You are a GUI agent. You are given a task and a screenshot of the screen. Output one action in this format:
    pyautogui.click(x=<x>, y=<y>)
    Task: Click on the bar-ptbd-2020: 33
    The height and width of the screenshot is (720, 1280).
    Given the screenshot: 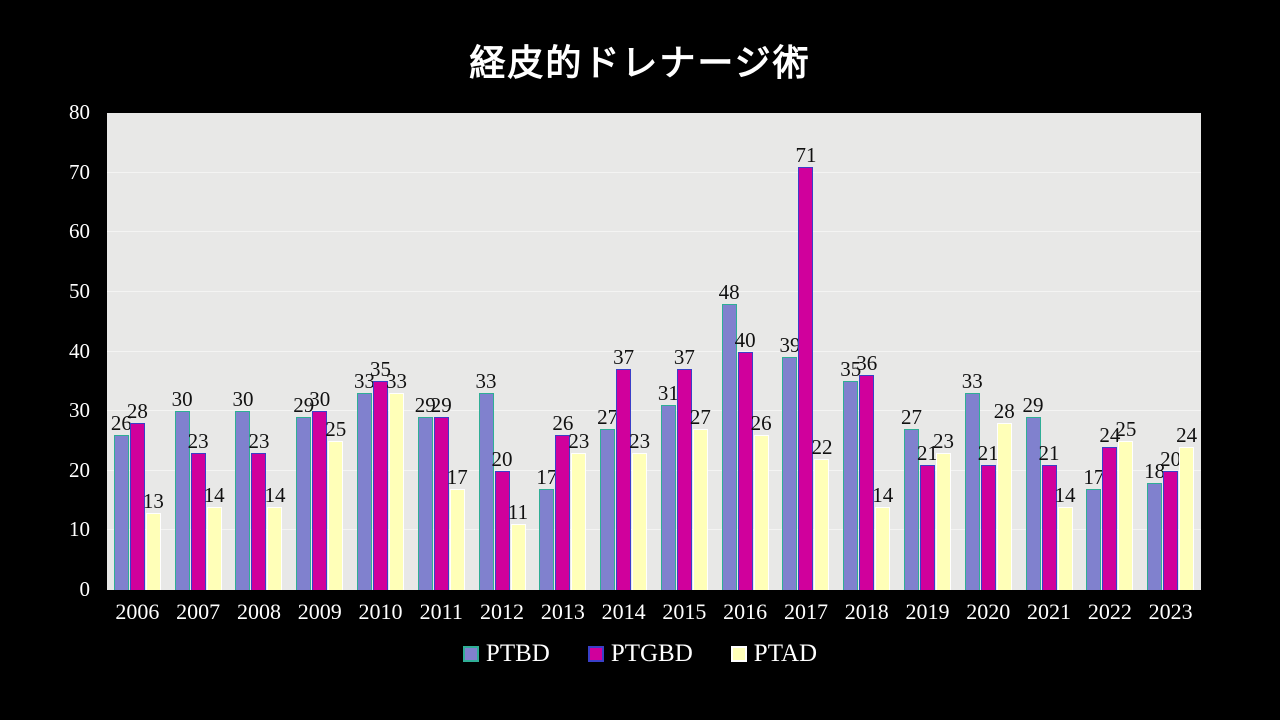 What is the action you would take?
    pyautogui.click(x=972, y=480)
    